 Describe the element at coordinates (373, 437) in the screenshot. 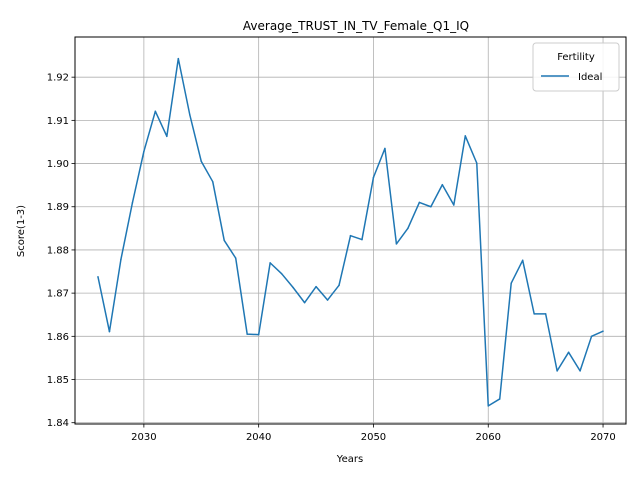

I see `x-tick-label: 2050` at that location.